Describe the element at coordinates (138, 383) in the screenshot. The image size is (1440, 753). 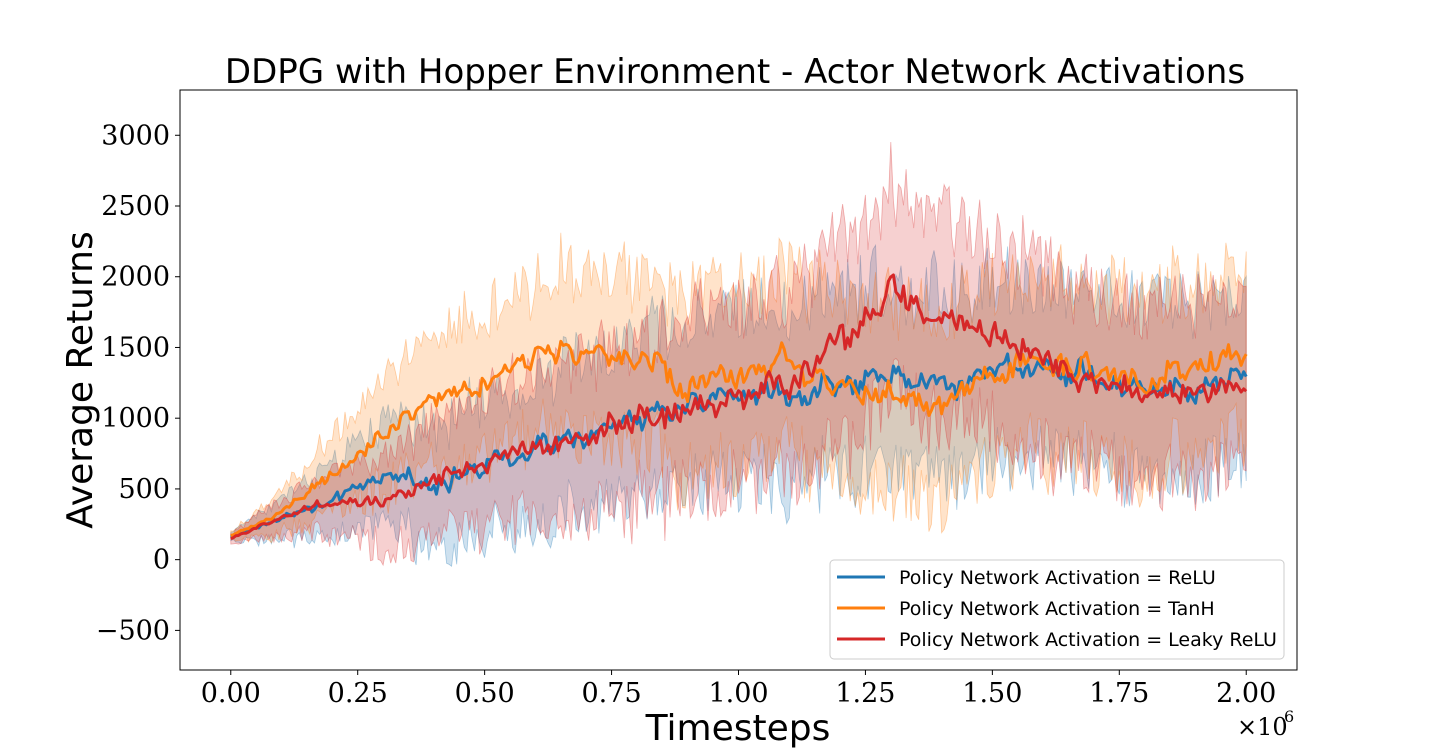
I see `y-axis: −500 0 500 1000 1500 2000 2500 3000` at that location.